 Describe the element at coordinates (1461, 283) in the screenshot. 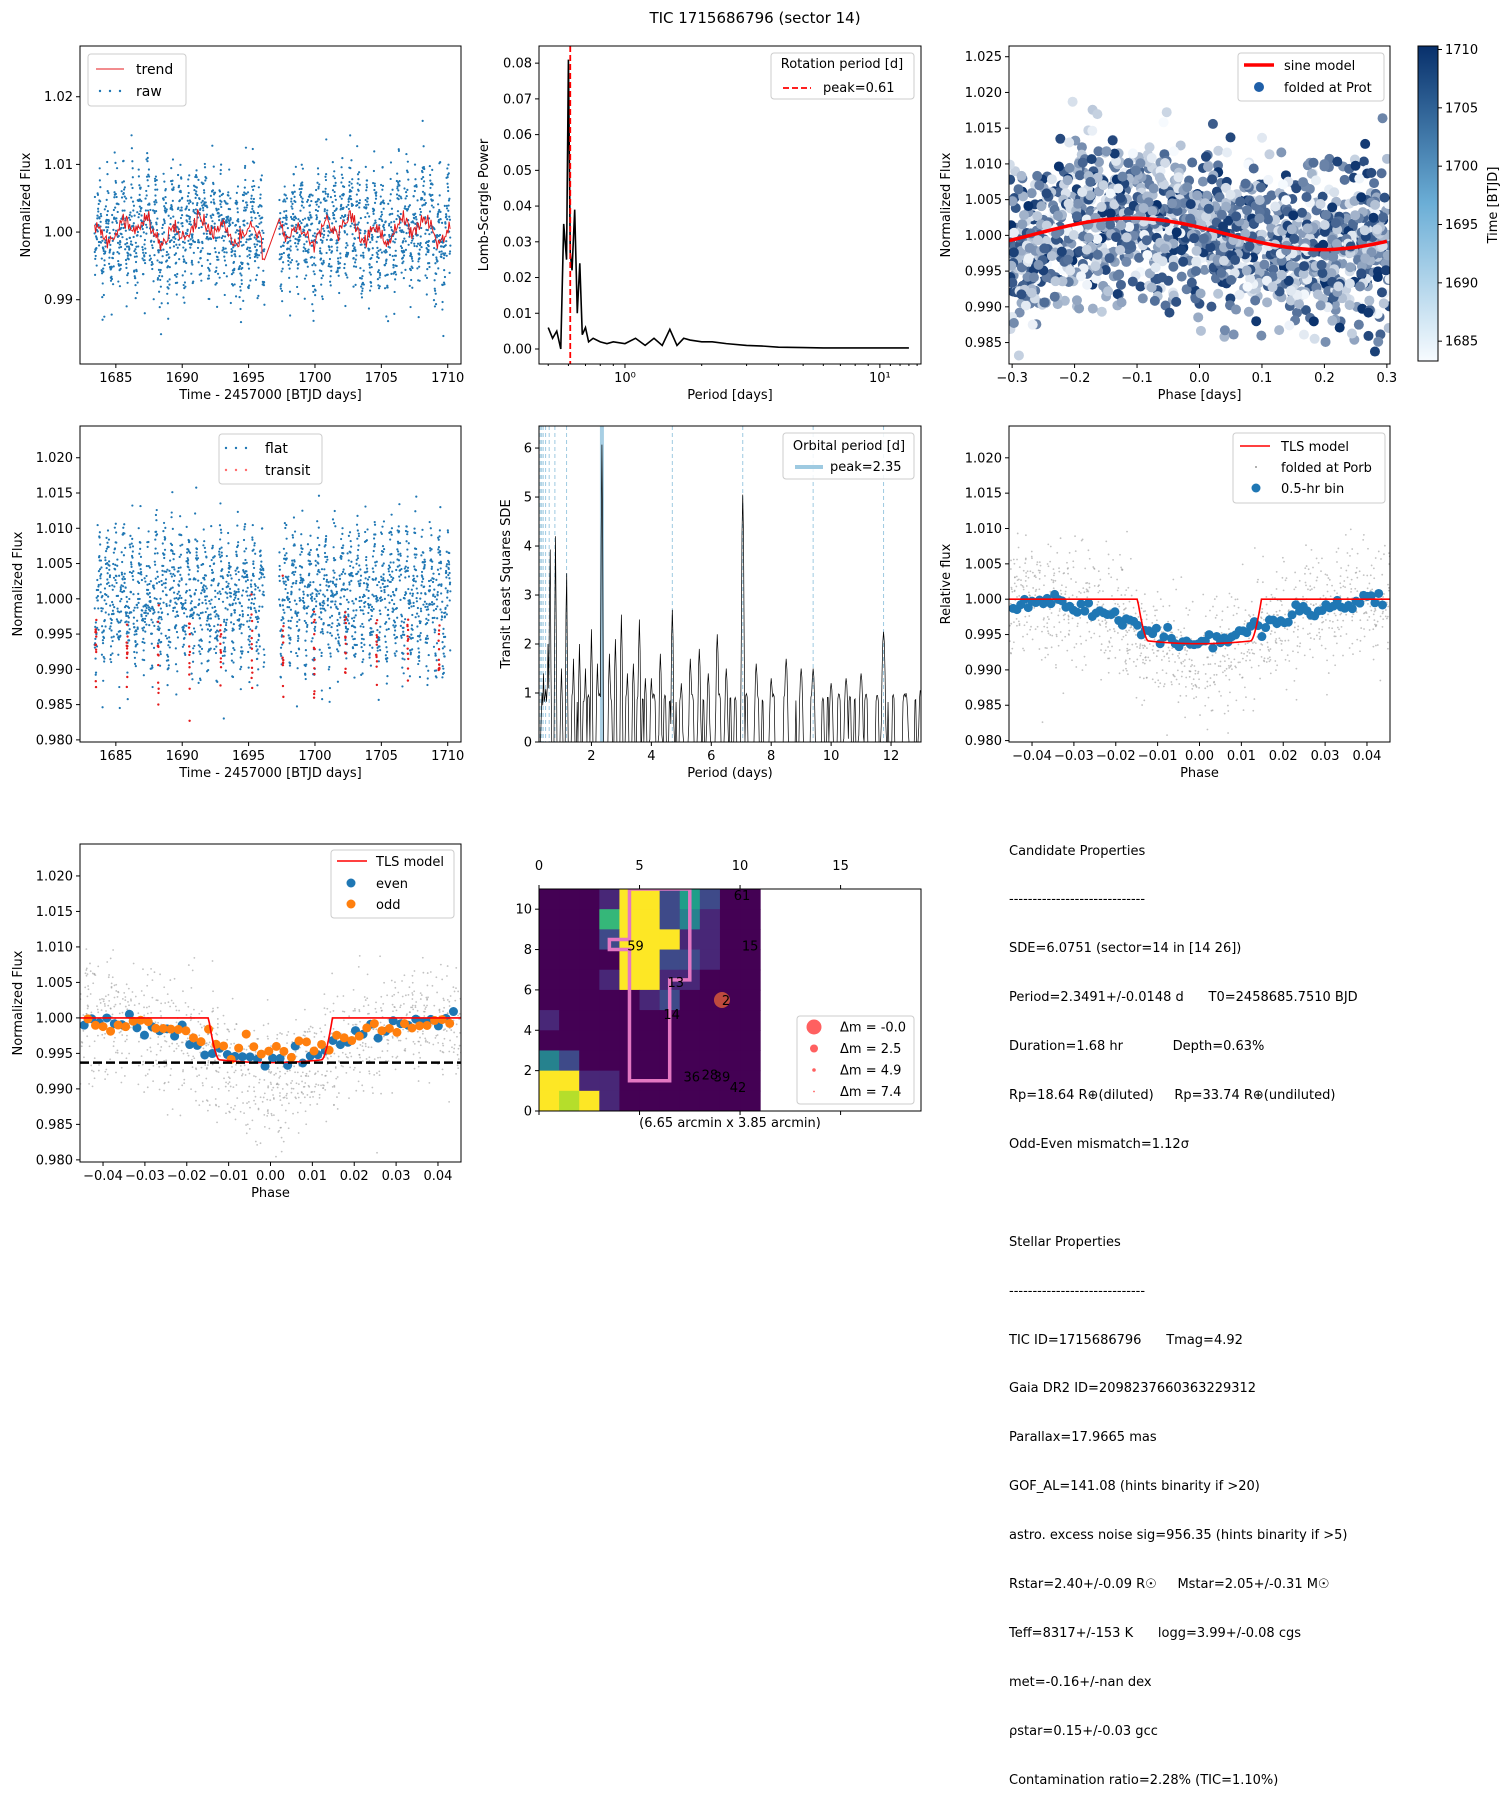

I see `colorbar-tick-label: 1690` at that location.